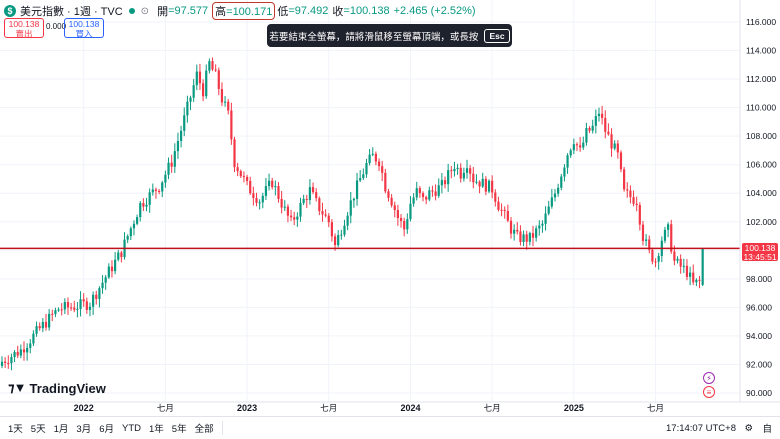 Image resolution: width=780 pixels, height=439 pixels. I want to click on lightning-event-icon: ⚡, so click(709, 378).